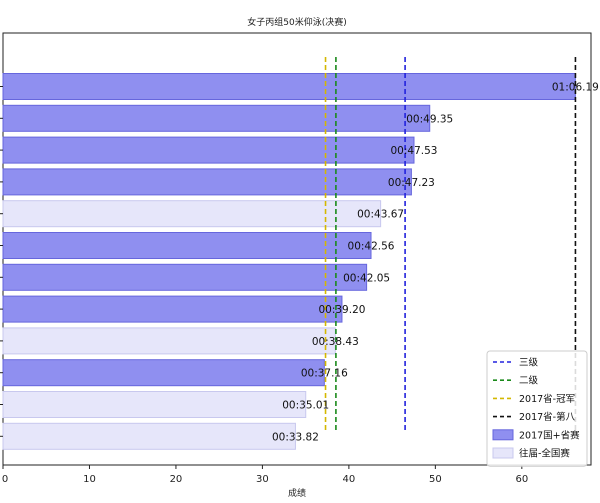 The height and width of the screenshot is (503, 600). Describe the element at coordinates (575, 88) in the screenshot. I see `bar-value-label: 01:06.19` at that location.